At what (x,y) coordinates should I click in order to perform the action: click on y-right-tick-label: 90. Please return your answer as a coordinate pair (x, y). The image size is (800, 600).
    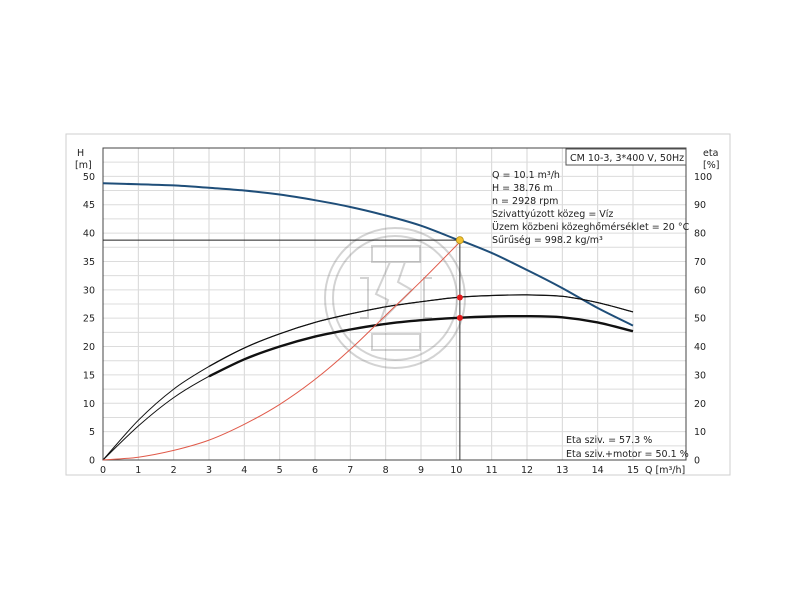
    Looking at the image, I should click on (700, 205).